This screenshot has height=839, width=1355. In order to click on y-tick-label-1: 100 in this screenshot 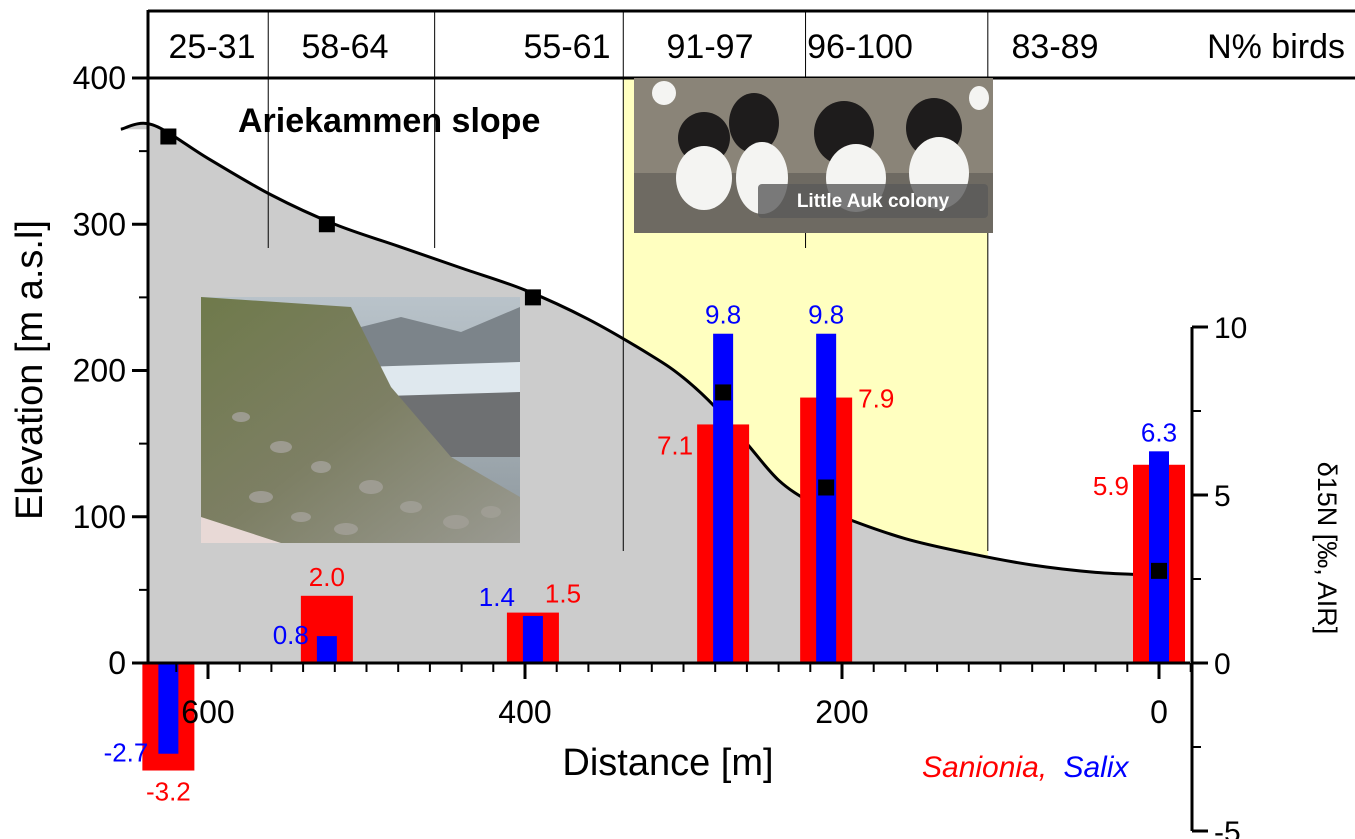, I will do `click(99, 517)`.